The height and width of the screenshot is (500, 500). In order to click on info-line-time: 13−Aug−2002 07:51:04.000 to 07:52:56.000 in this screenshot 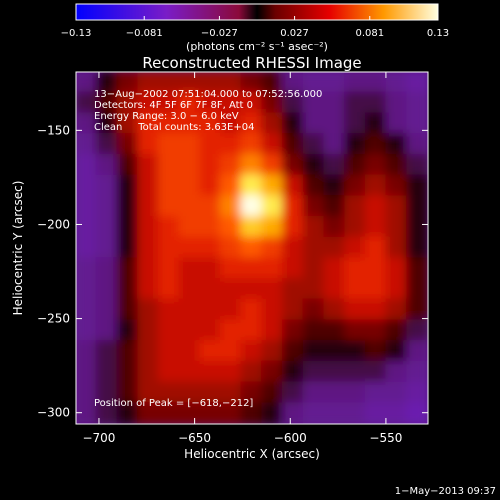, I will do `click(208, 94)`.